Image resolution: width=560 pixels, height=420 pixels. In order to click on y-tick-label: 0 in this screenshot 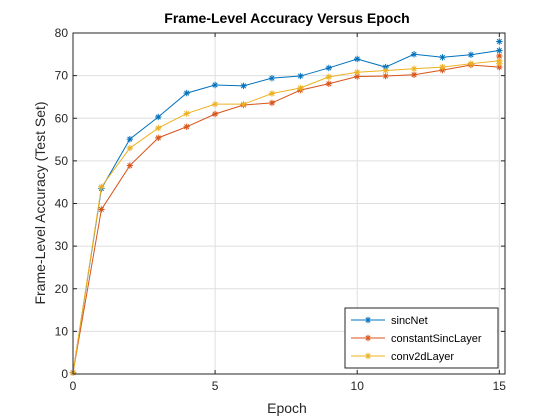, I will do `click(64, 374)`.